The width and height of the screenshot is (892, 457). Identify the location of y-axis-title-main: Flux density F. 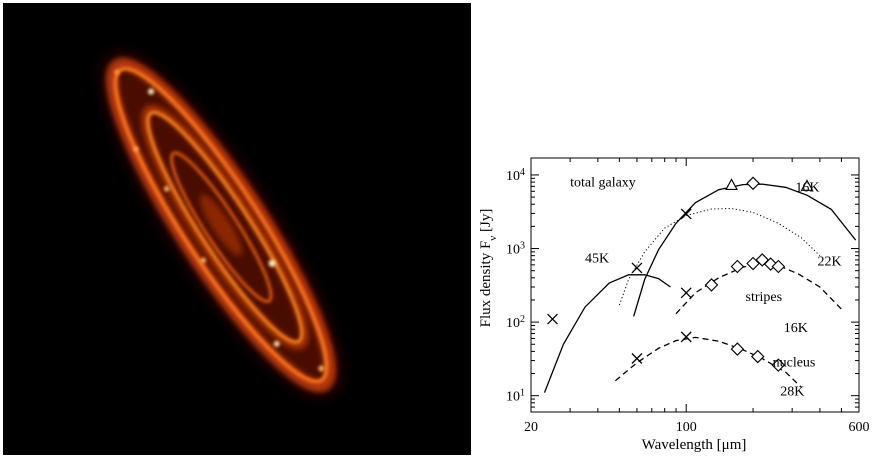
(486, 284).